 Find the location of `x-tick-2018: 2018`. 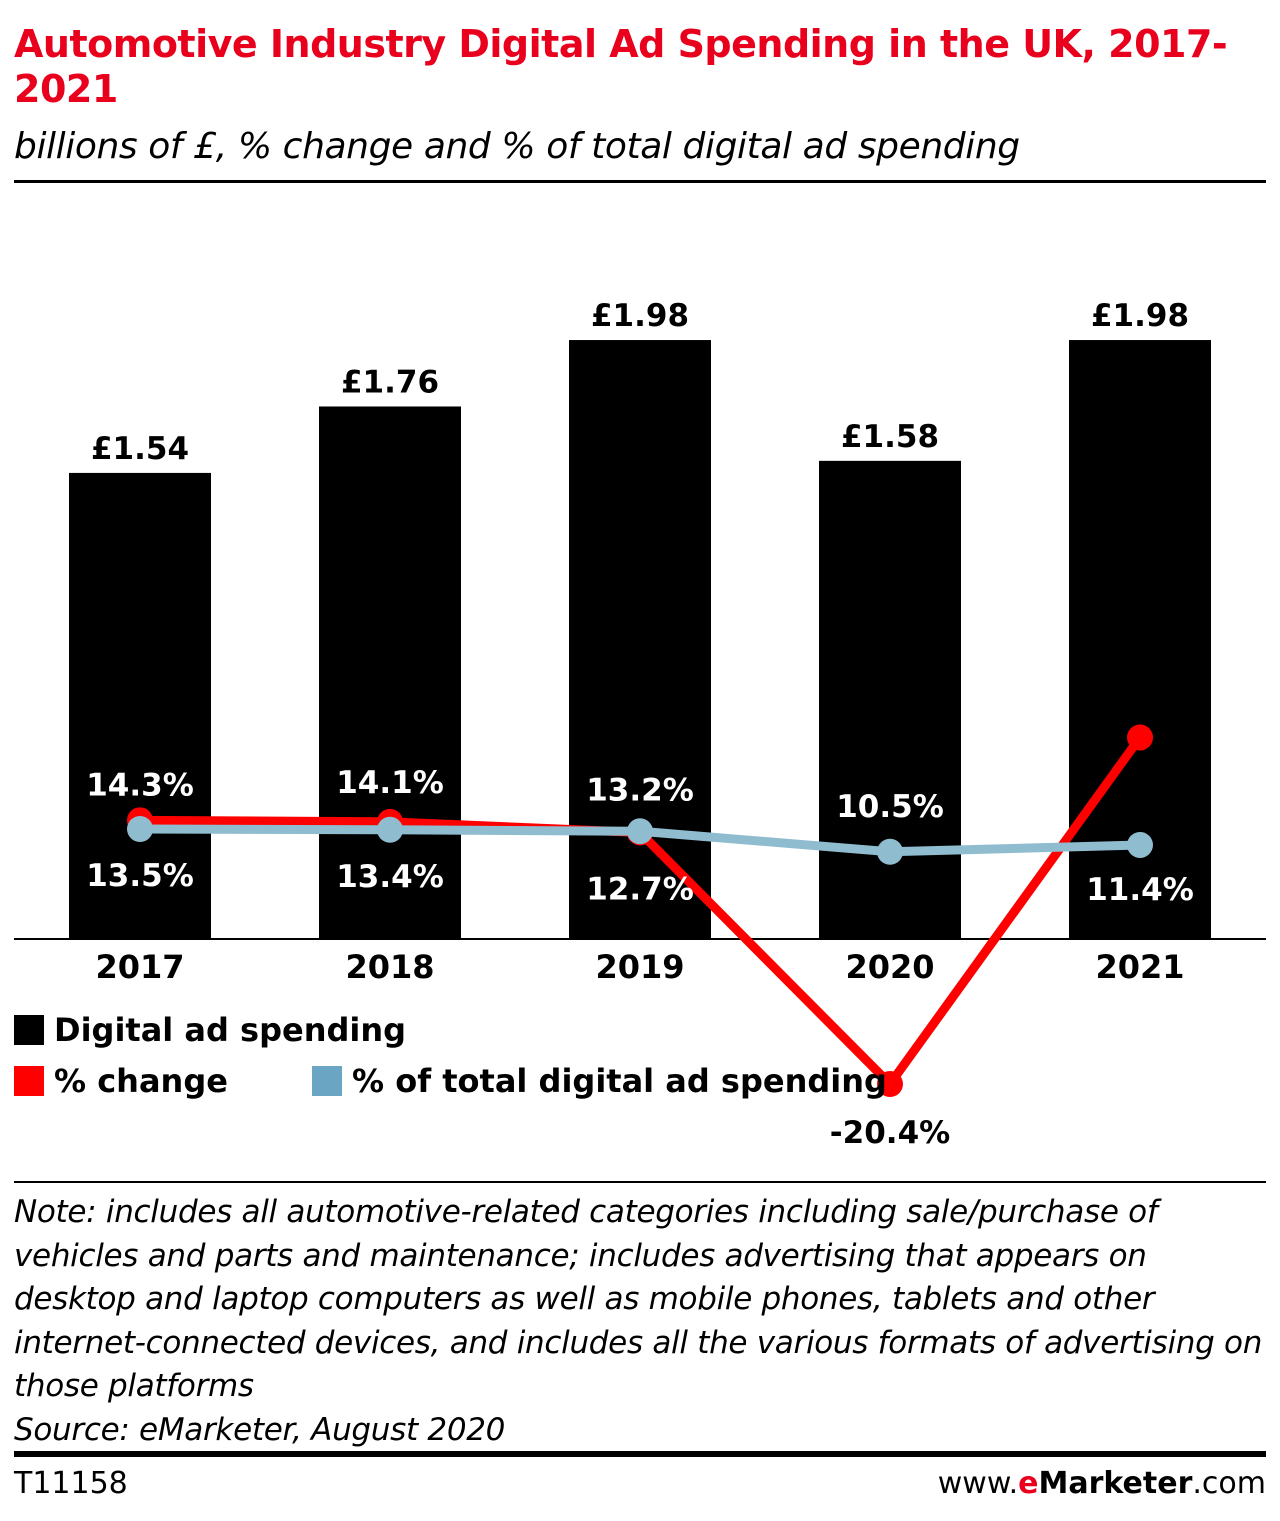

x-tick-2018: 2018 is located at coordinates (389, 967).